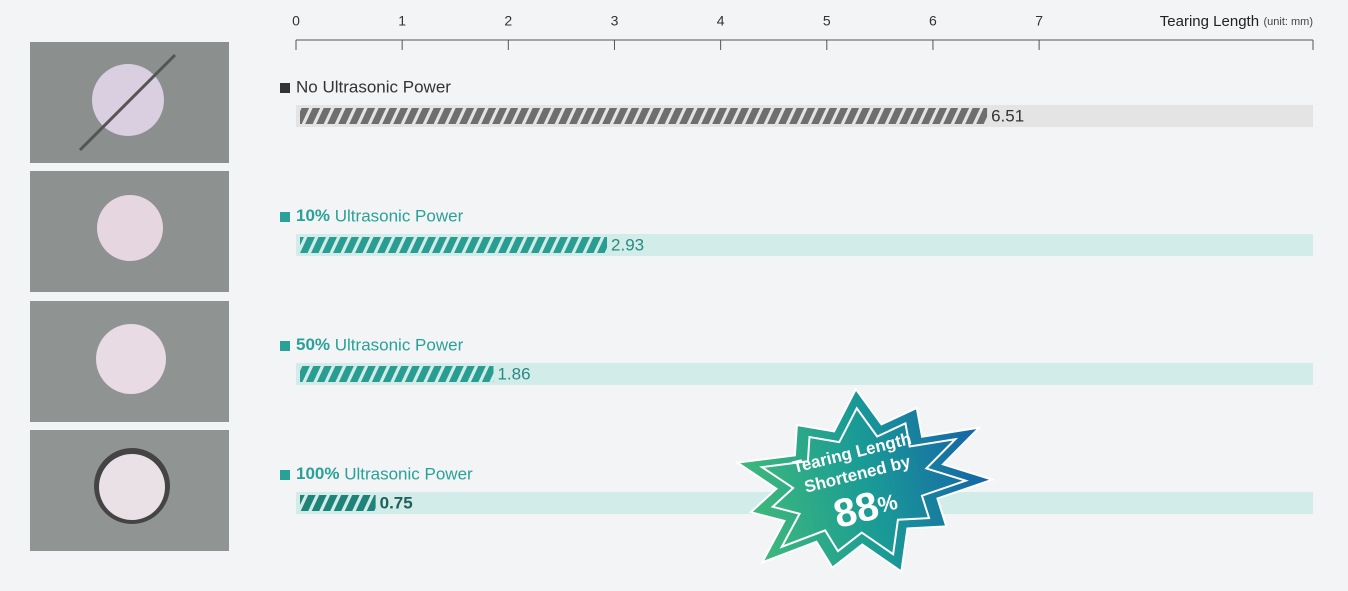 Image resolution: width=1348 pixels, height=591 pixels. I want to click on value-label: 0.75, so click(396, 502).